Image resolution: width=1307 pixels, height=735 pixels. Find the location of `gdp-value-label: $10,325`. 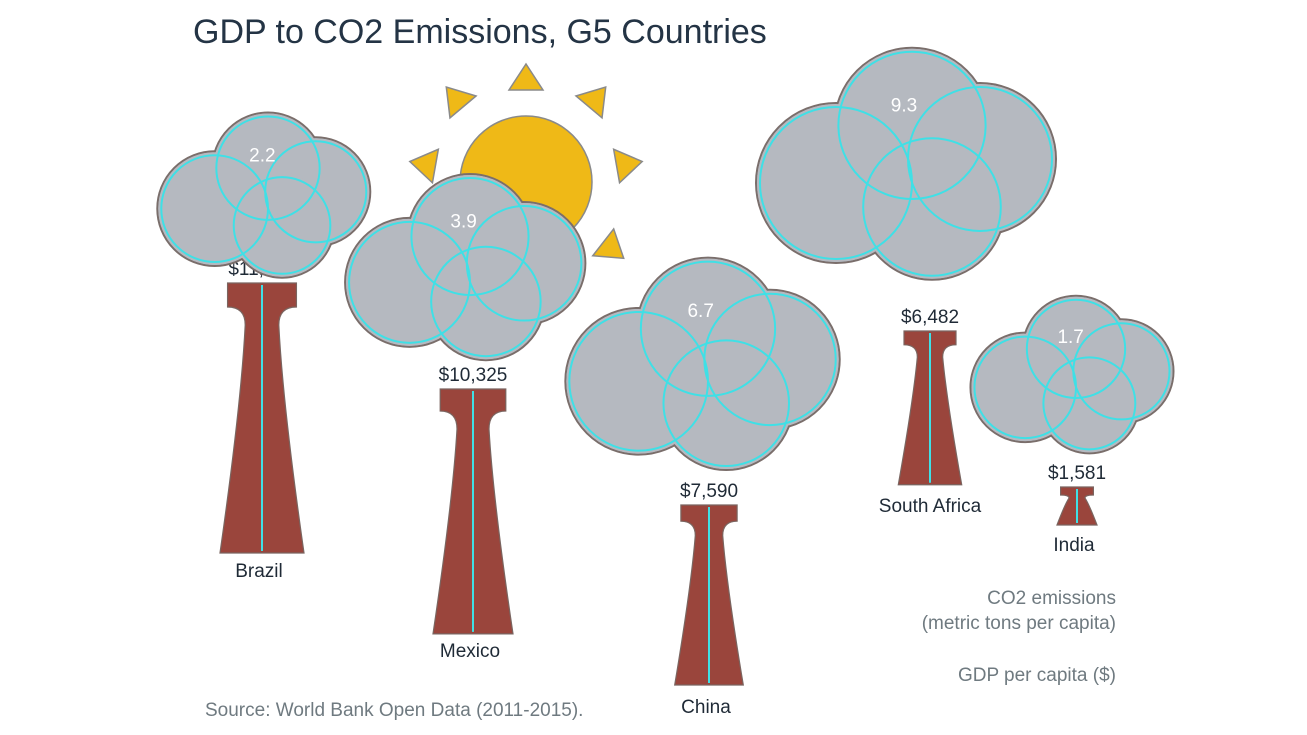

gdp-value-label: $10,325 is located at coordinates (473, 375).